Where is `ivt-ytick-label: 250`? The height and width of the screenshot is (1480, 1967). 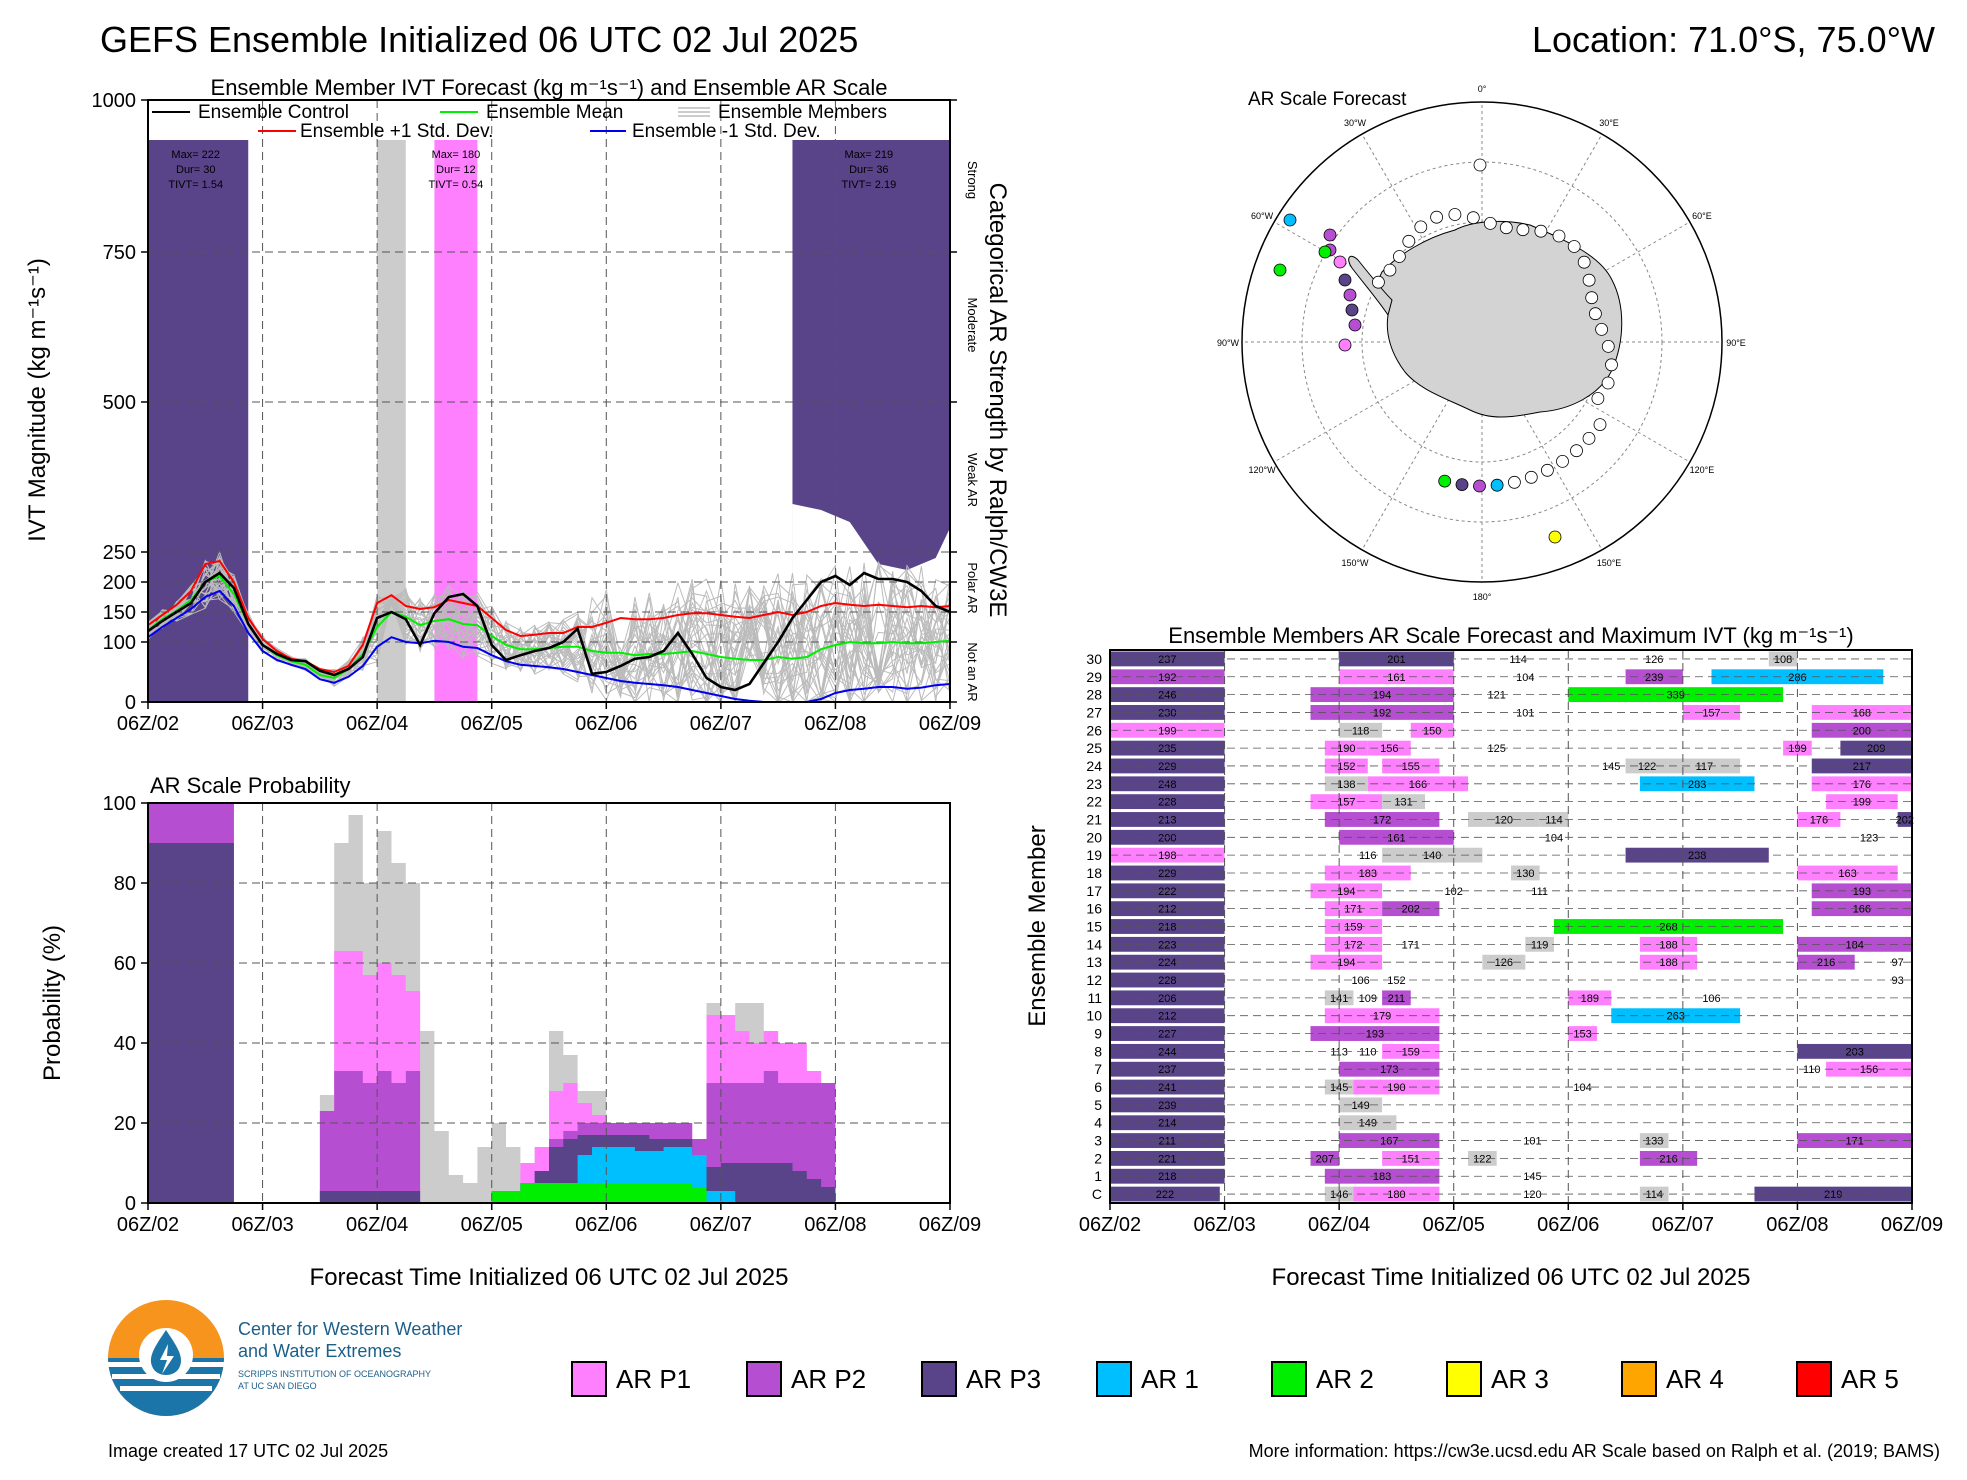
ivt-ytick-label: 250 is located at coordinates (119, 553).